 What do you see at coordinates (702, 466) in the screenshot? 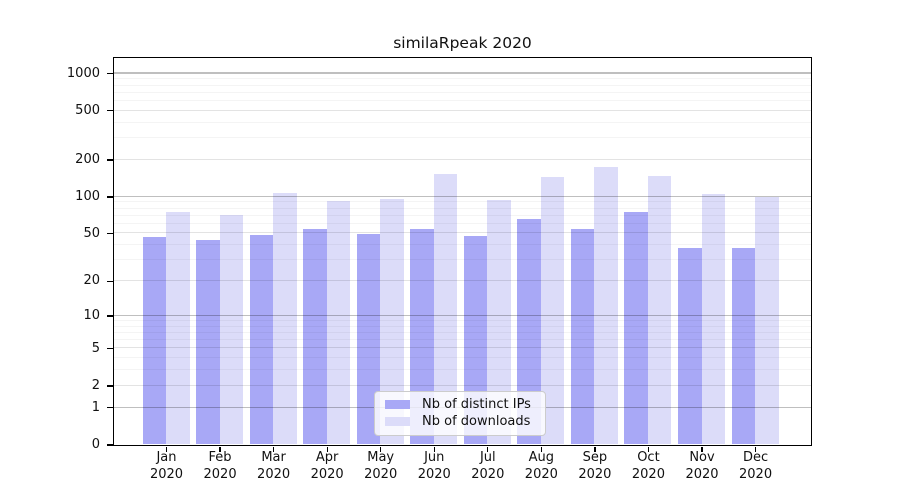
I see `x-tick-label-nov: Nov 2020` at bounding box center [702, 466].